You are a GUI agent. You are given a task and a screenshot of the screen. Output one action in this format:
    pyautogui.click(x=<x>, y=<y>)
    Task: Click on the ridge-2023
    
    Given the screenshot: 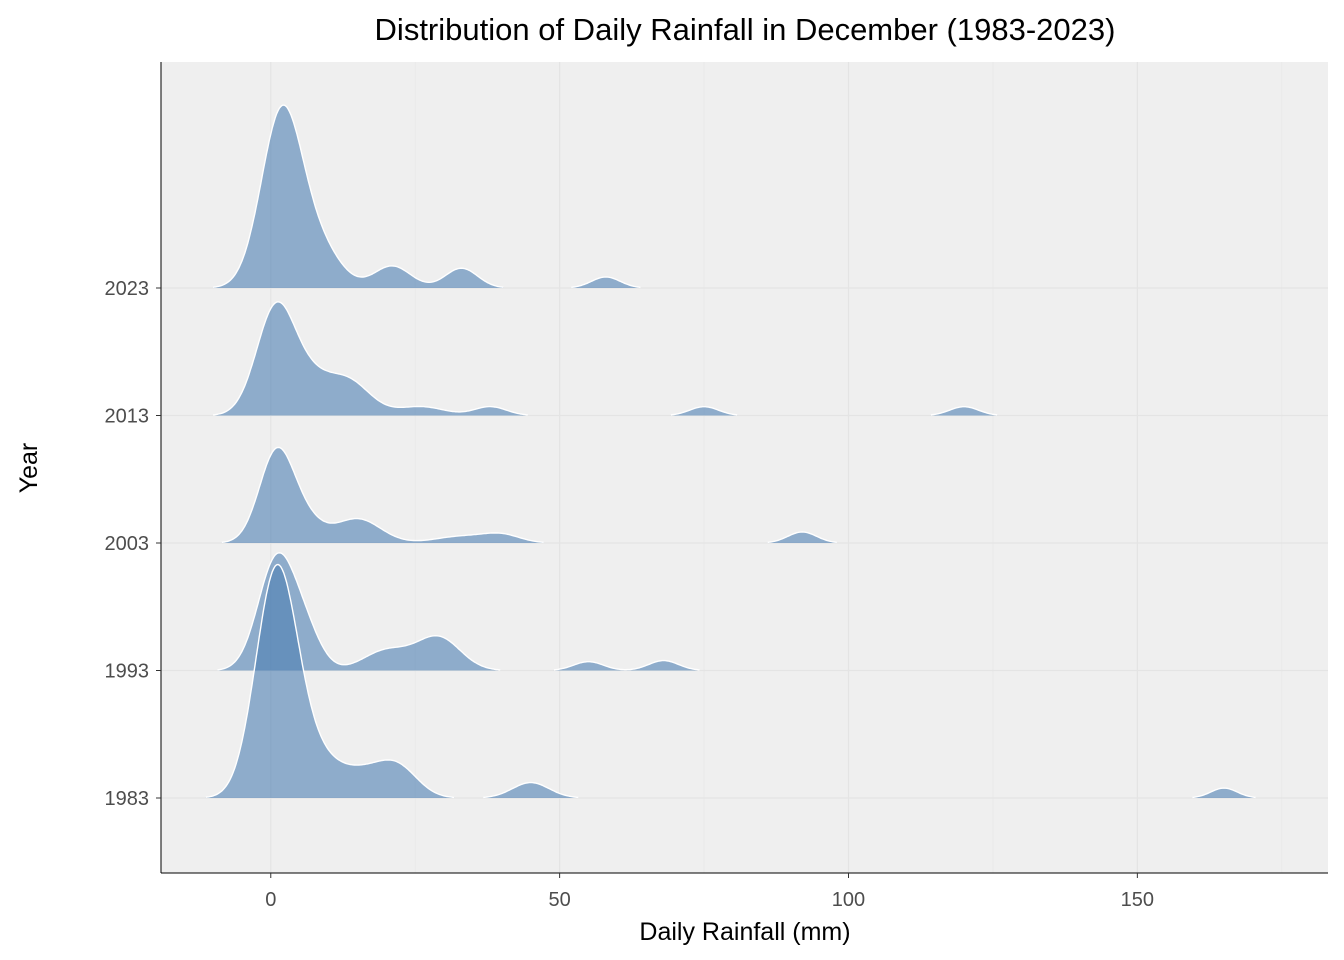 What is the action you would take?
    pyautogui.click(x=426, y=196)
    